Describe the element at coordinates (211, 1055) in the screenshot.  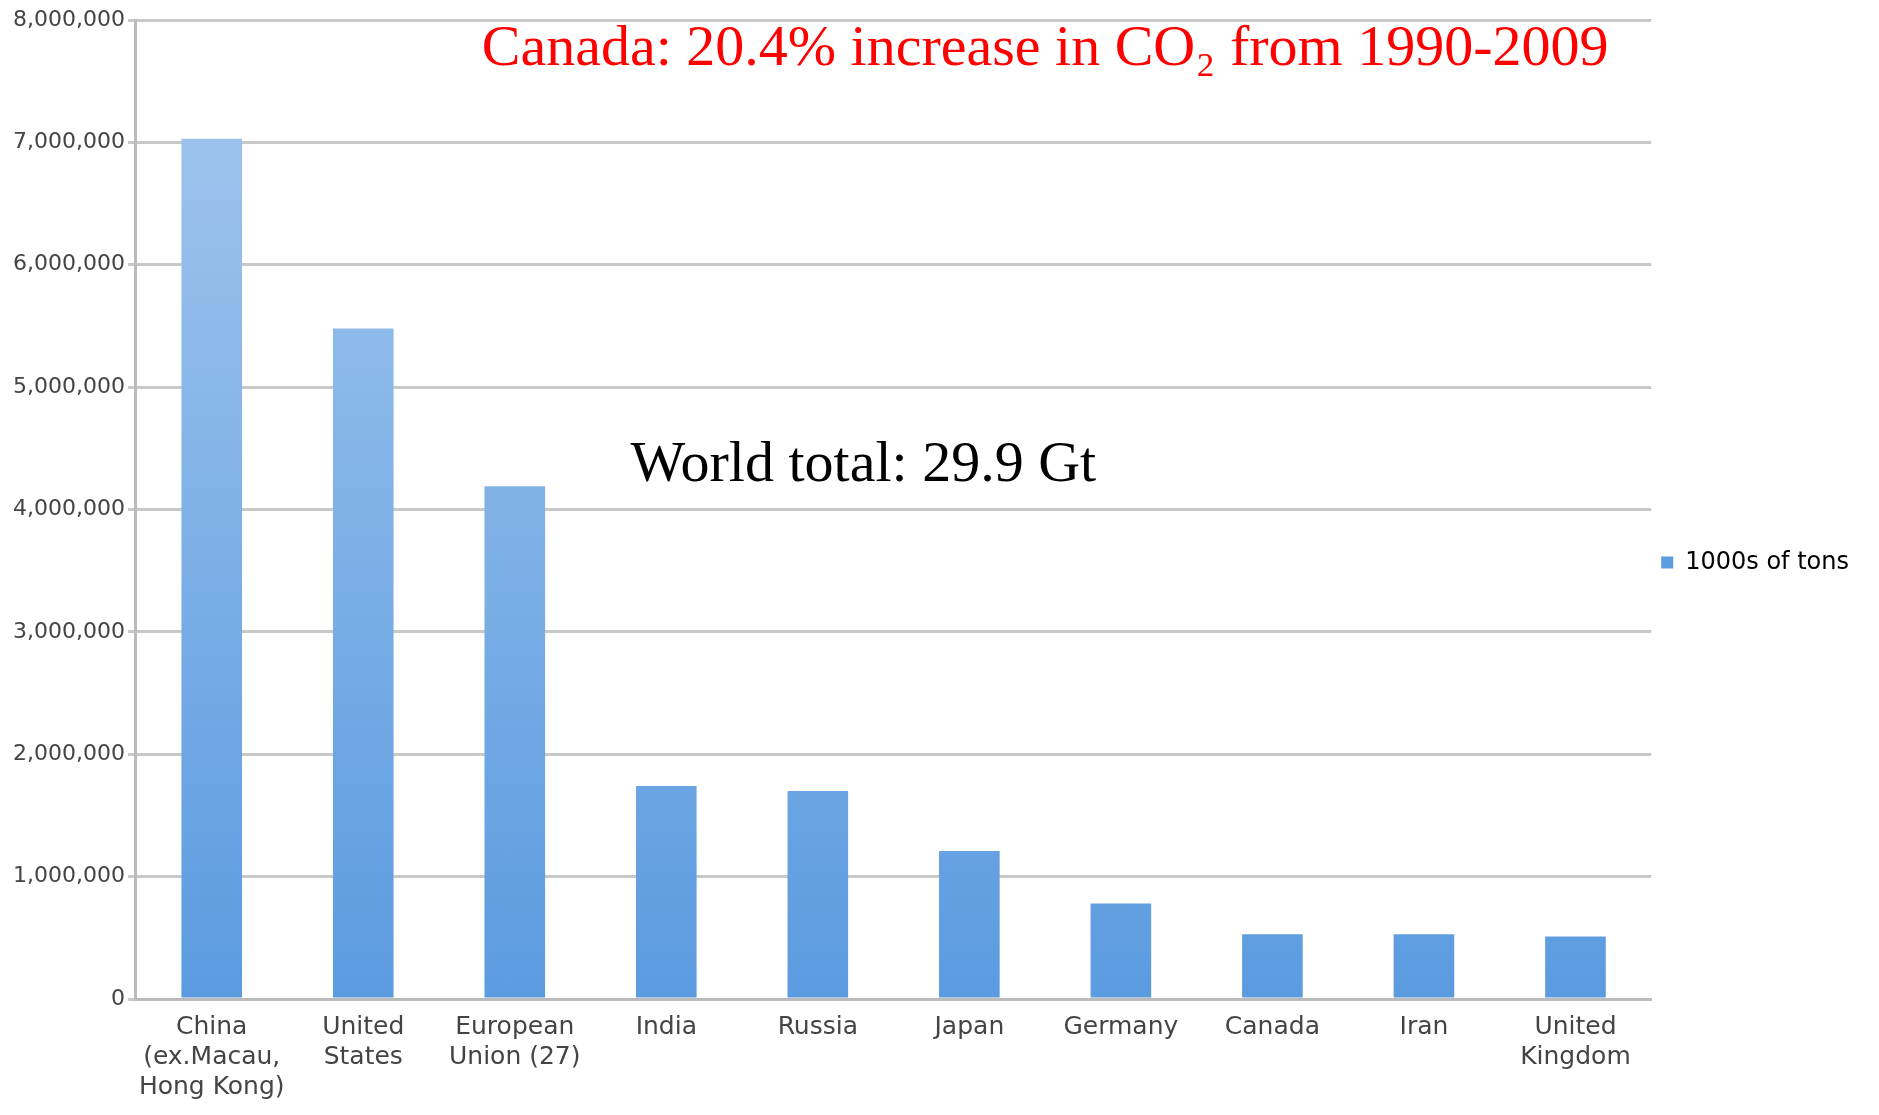
I see `x-tick-label: China (ex.Macau, Hong Kong)` at that location.